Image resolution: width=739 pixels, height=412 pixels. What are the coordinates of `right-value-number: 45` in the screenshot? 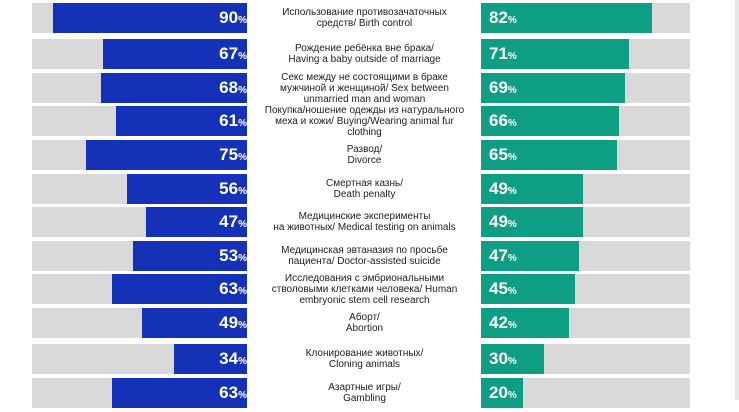 It's located at (498, 288).